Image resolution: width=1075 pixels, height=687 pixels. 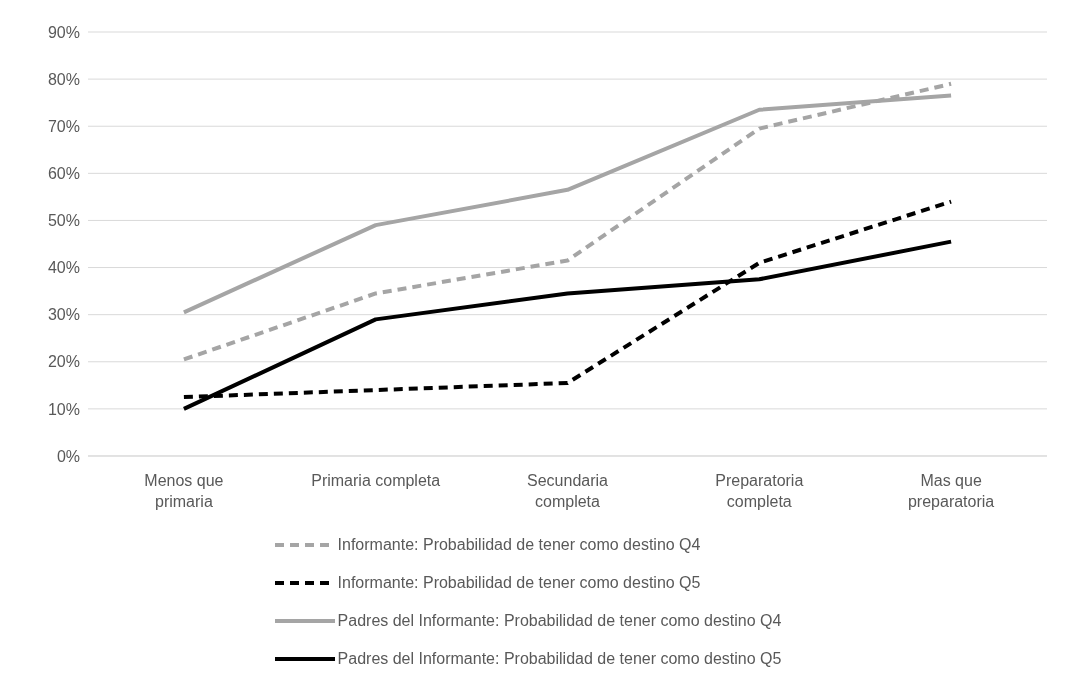 What do you see at coordinates (63, 268) in the screenshot?
I see `y-tick-label: 40%` at bounding box center [63, 268].